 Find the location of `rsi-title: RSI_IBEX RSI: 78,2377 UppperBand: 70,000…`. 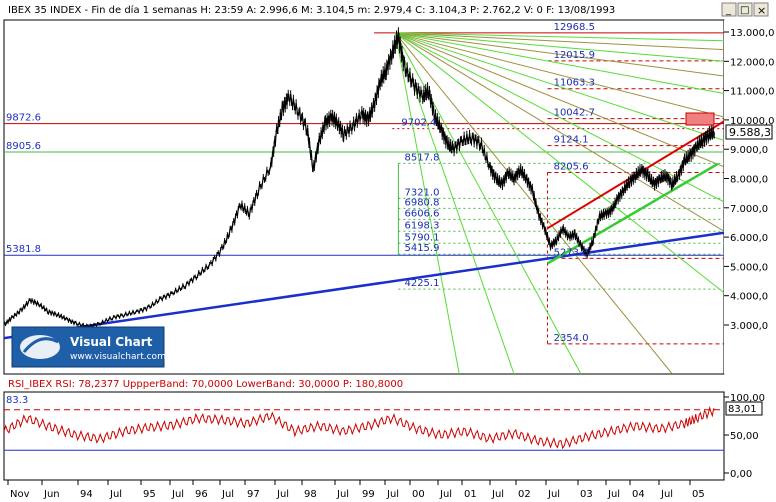

rsi-title: RSI_IBEX RSI: 78,2377 UppperBand: 70,000… is located at coordinates (205, 384).